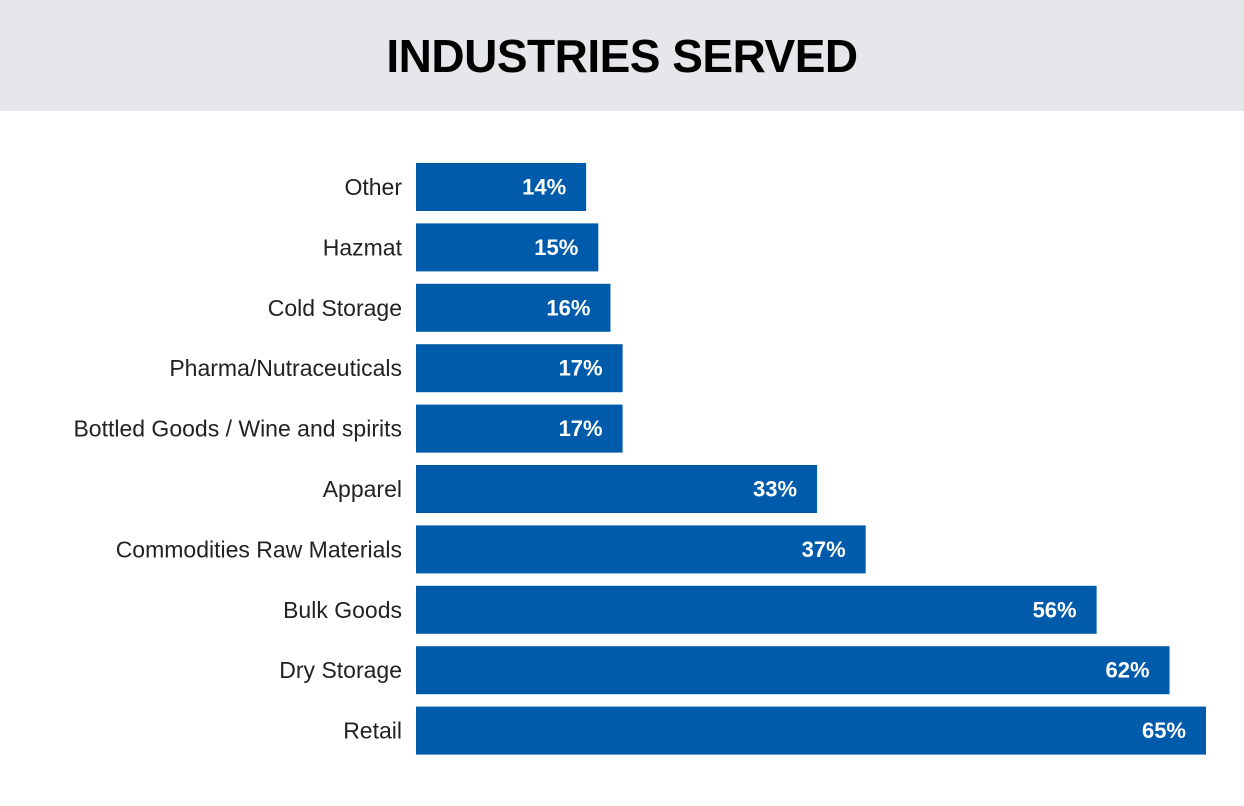  I want to click on category-label-commodities-raw-materials: Commodities Raw Materials, so click(259, 549).